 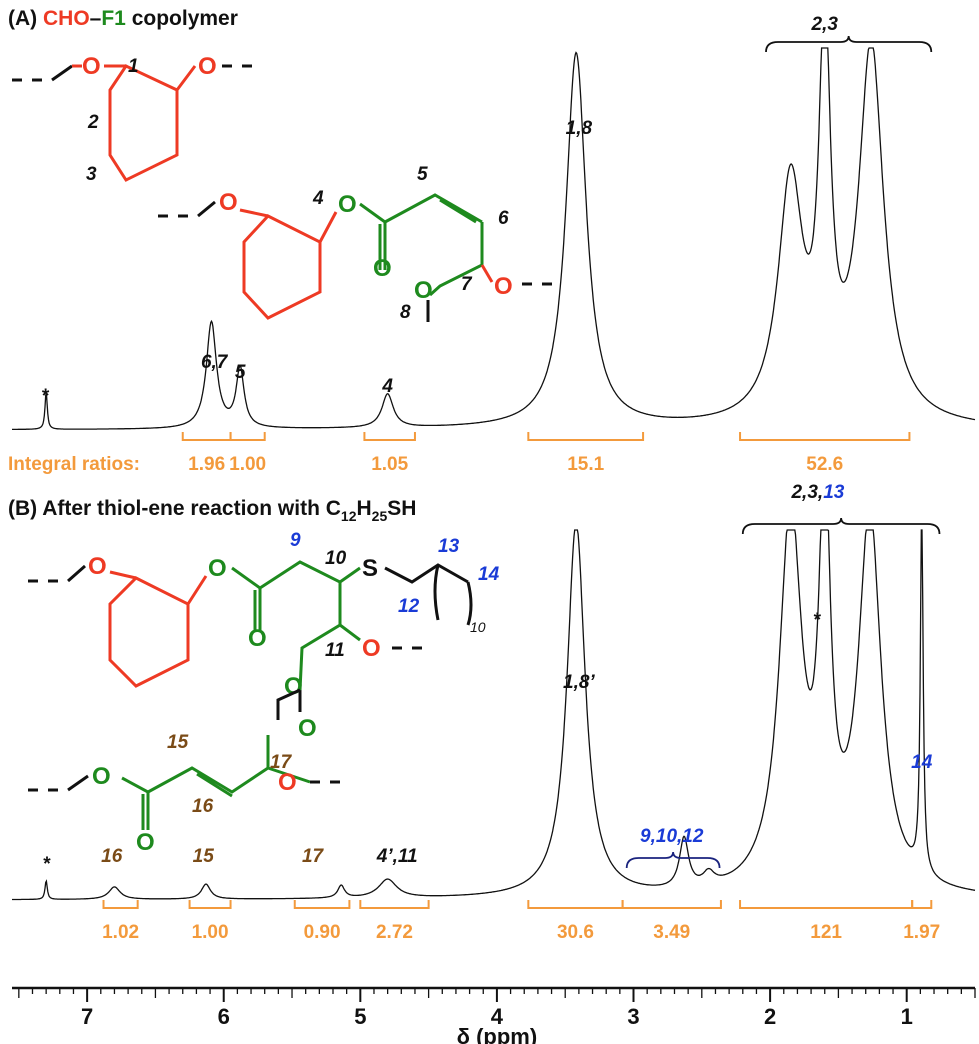 I want to click on tick-label: 7, so click(x=87, y=1016).